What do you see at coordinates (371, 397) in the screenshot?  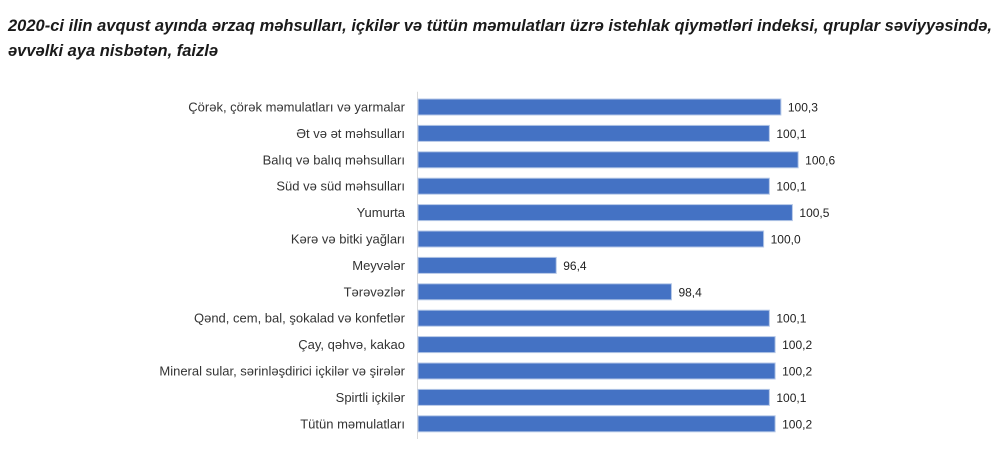 I see `category-label: Spirtli içkilər` at bounding box center [371, 397].